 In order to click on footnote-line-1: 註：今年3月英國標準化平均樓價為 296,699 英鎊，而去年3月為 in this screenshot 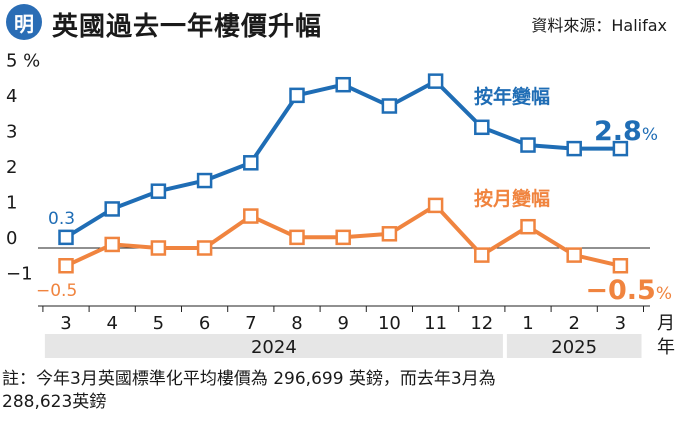, I will do `click(249, 379)`.